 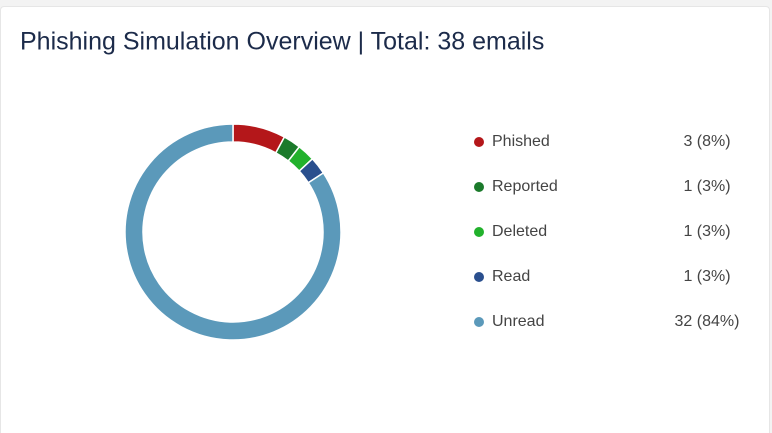 I want to click on legend-label: Unread, so click(x=518, y=321).